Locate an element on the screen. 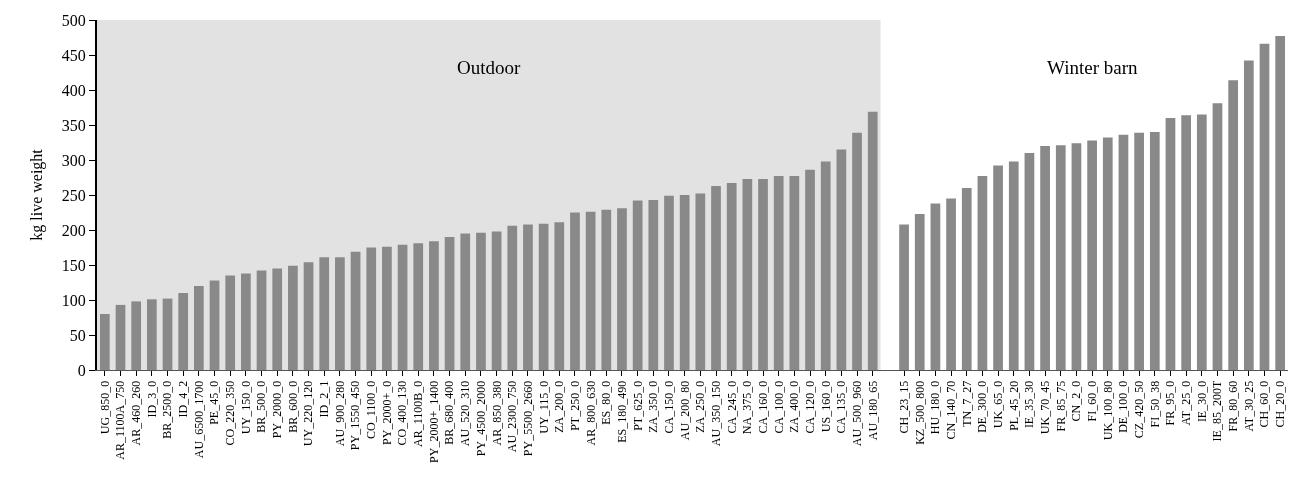 This screenshot has width=1293, height=486. x-tick-label: DE_300_0 is located at coordinates (982, 406).